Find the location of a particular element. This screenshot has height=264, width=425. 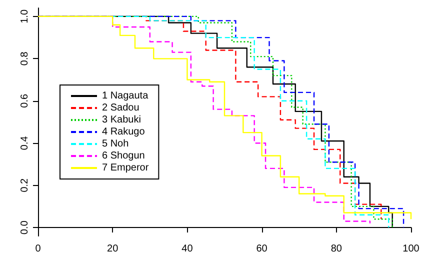

legend-label: 2 Sadou is located at coordinates (121, 108).